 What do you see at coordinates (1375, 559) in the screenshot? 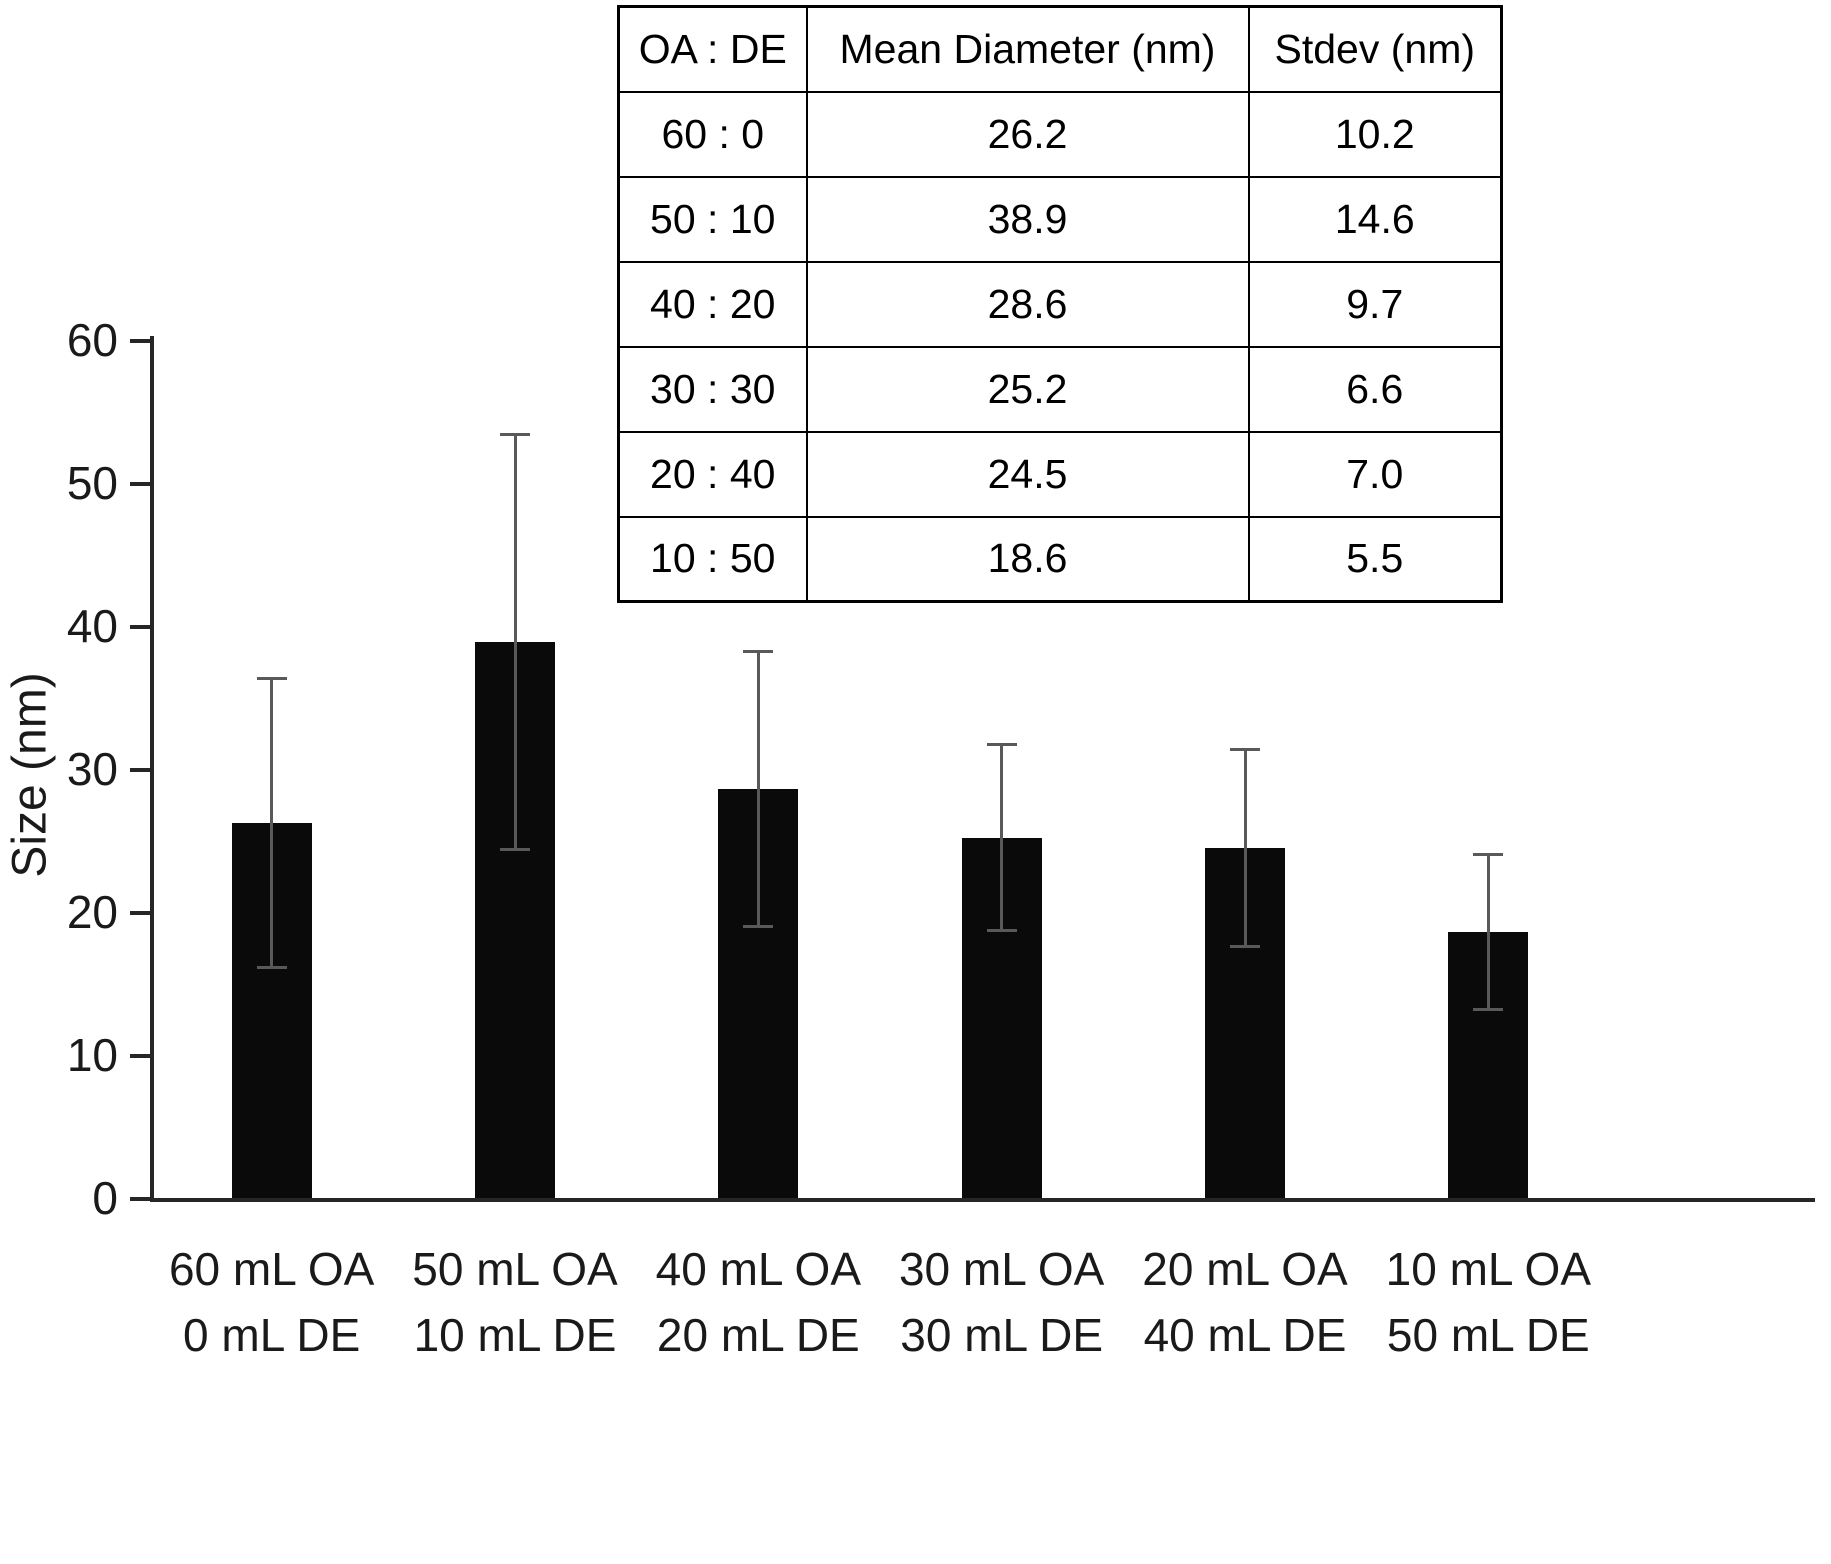
I see `table-cell: 5.5` at bounding box center [1375, 559].